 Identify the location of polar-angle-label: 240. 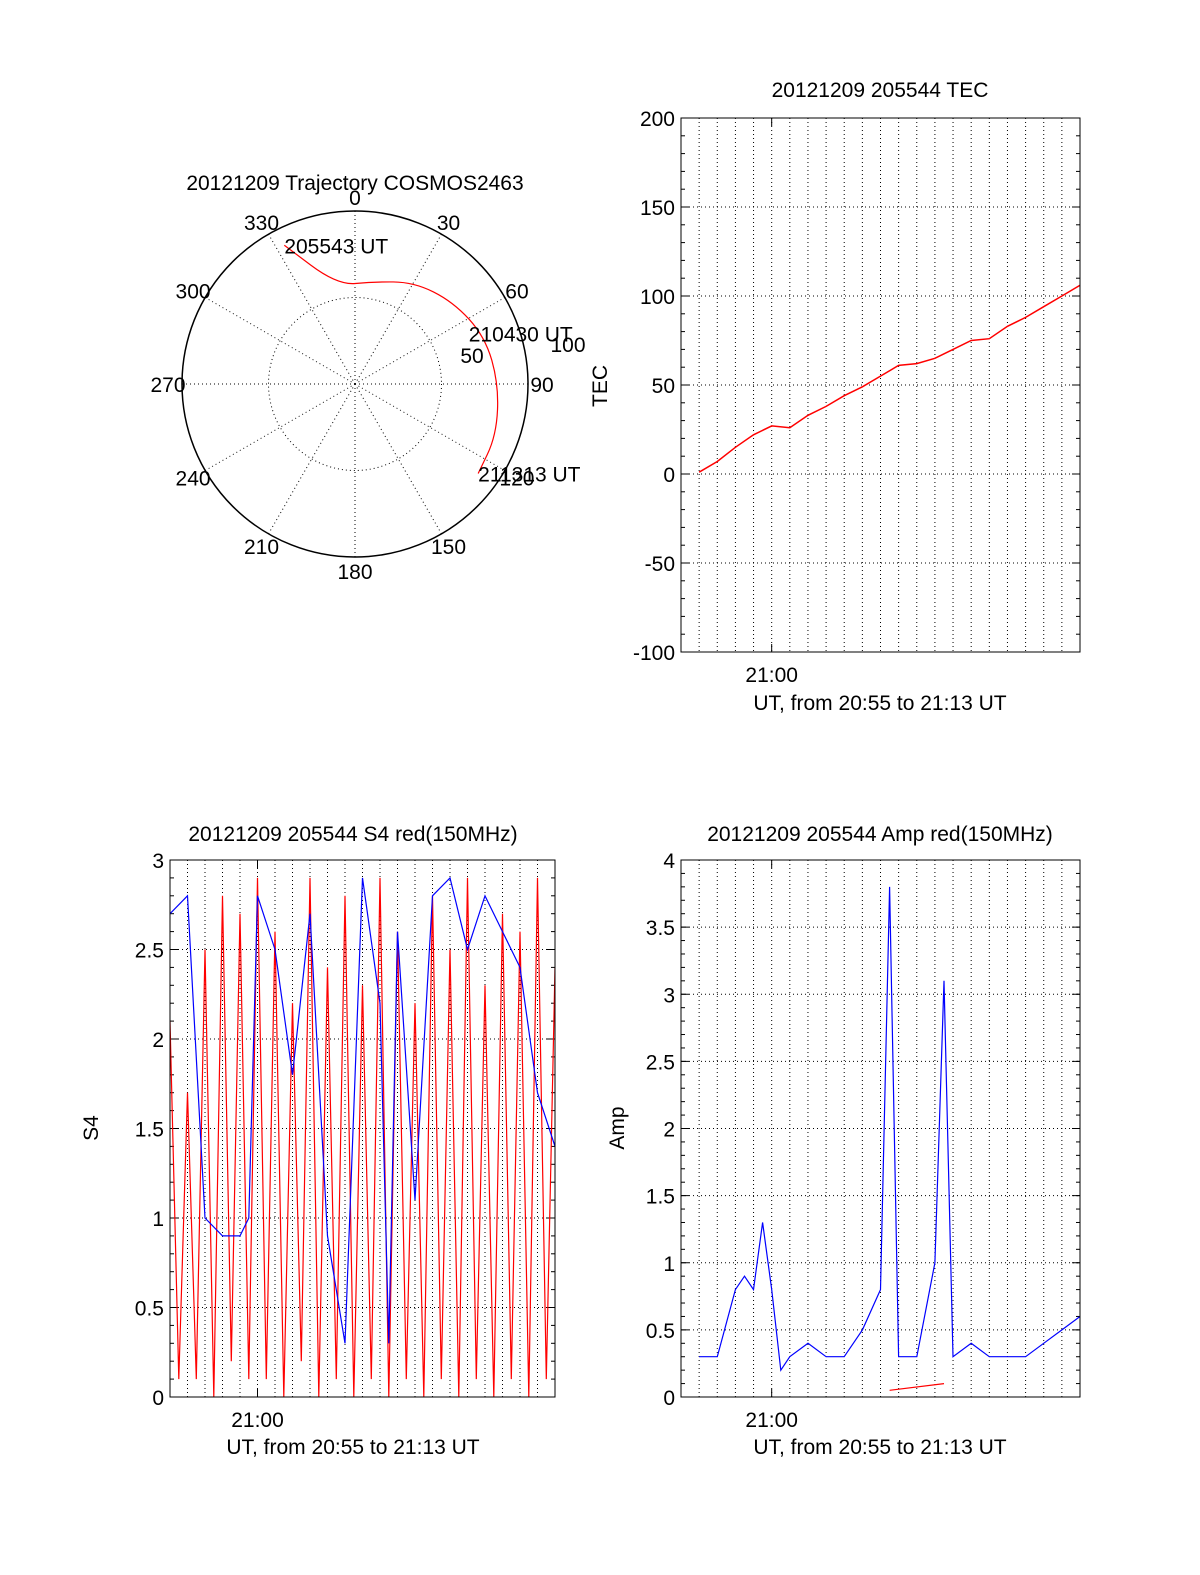
(193, 479).